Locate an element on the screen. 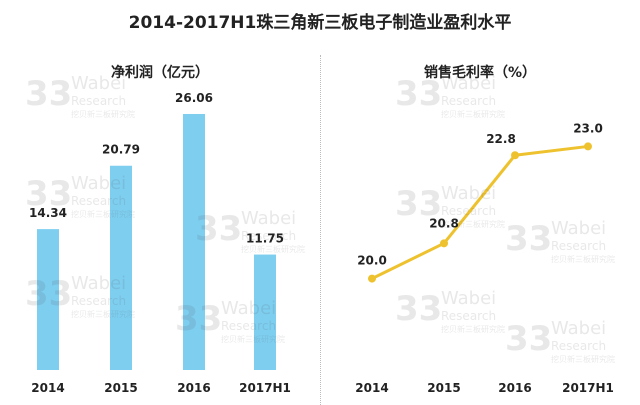 The image size is (640, 405). net-profit-bar-2017H1 is located at coordinates (265, 312).